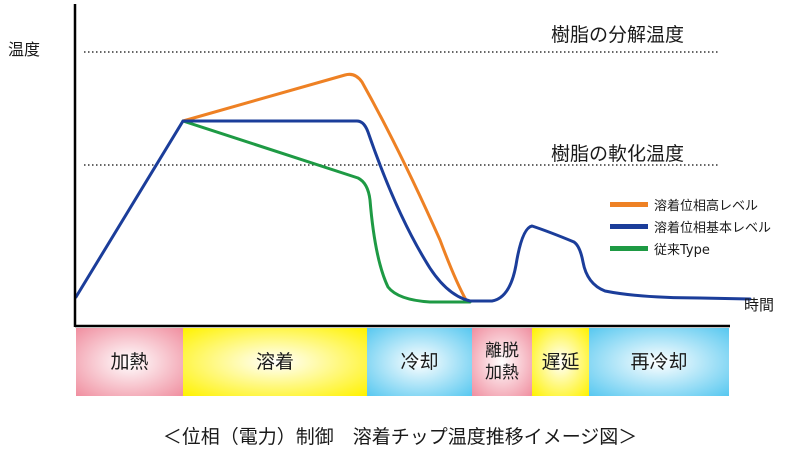 Image resolution: width=800 pixels, height=463 pixels. I want to click on phase-label-release-heating: 離脱 加熱, so click(502, 362).